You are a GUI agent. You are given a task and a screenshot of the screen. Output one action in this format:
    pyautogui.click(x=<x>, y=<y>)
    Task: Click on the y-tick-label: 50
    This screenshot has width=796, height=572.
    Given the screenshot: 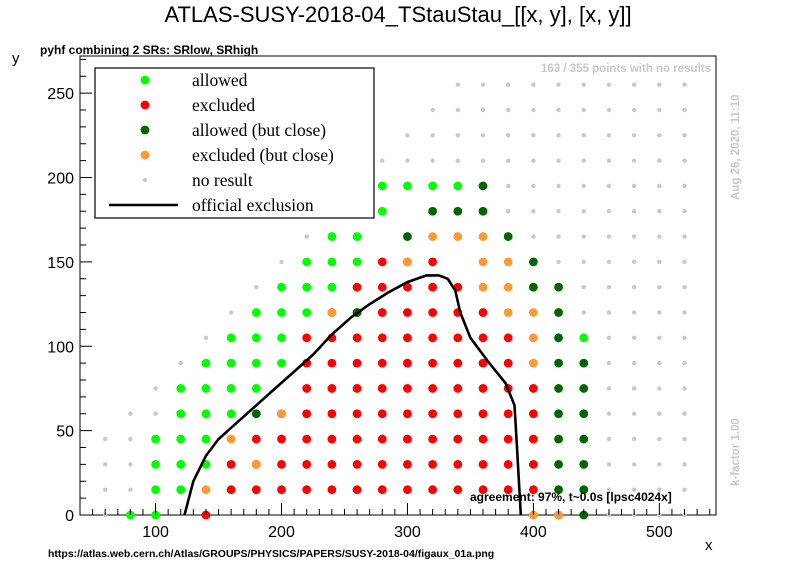 What is the action you would take?
    pyautogui.click(x=65, y=432)
    